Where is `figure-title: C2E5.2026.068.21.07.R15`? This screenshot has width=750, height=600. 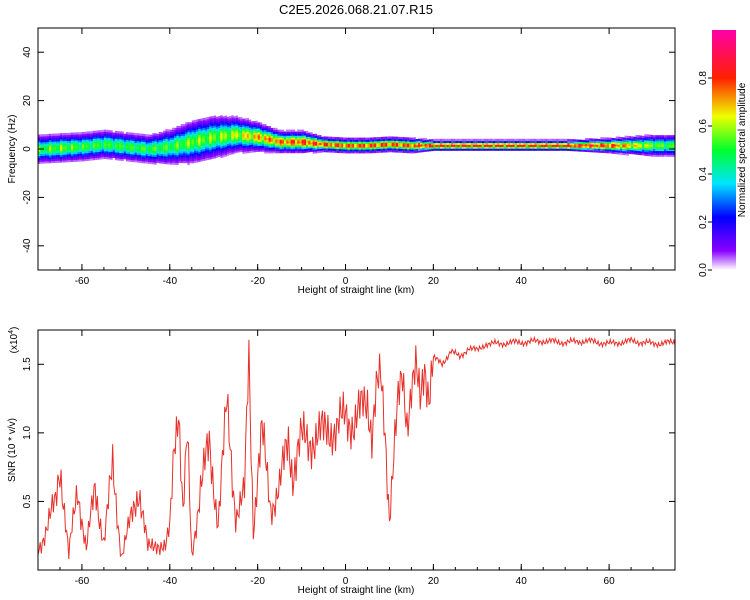 figure-title: C2E5.2026.068.21.07.R15 is located at coordinates (356, 9).